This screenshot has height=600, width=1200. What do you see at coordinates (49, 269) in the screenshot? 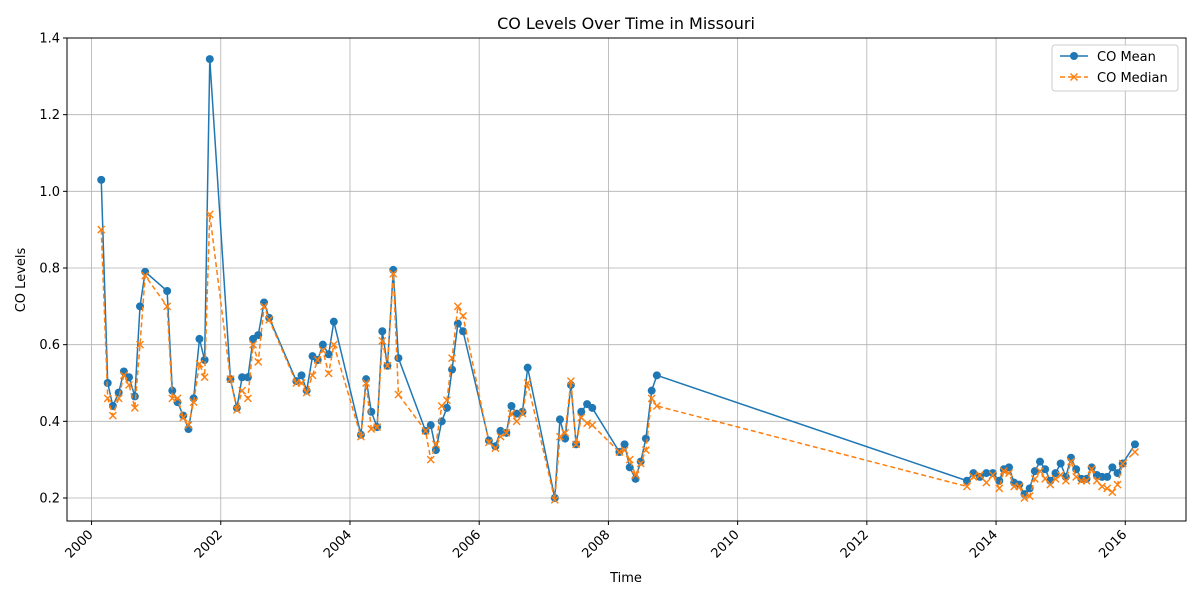
I see `y-tick-label: 0.8` at bounding box center [49, 269].